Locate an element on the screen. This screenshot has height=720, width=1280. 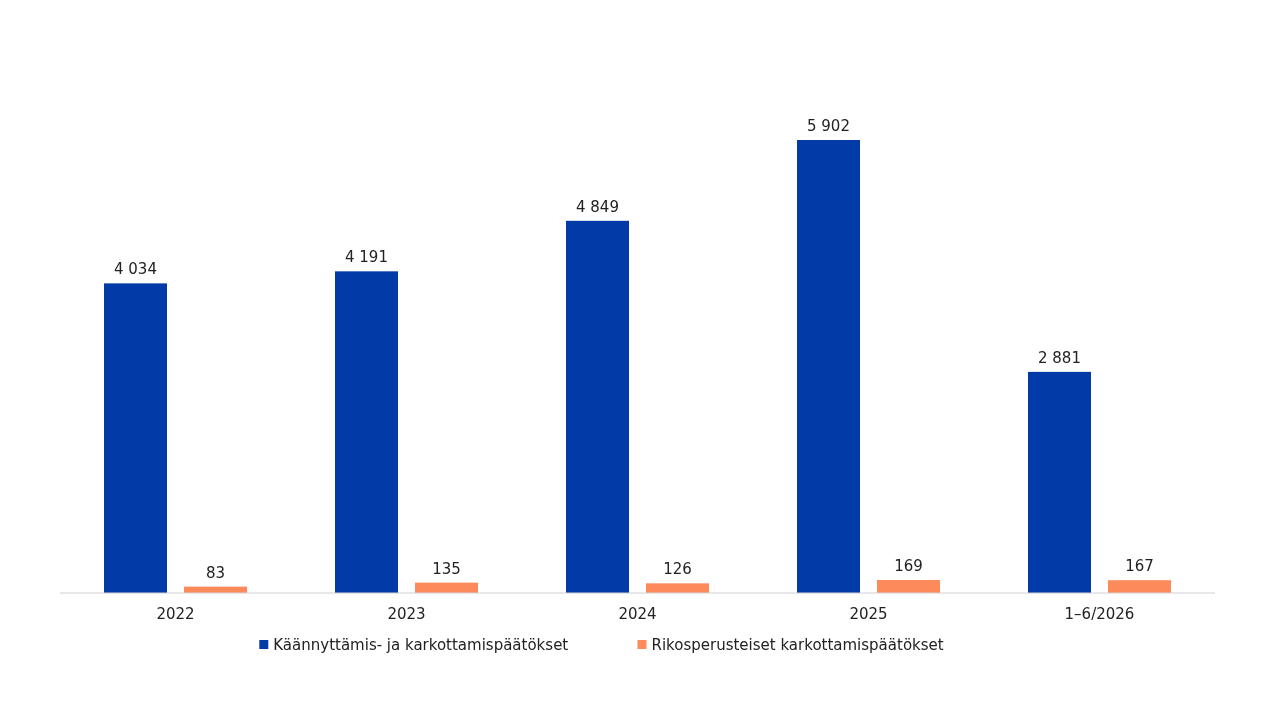
x-tick-label: 2025 is located at coordinates (868, 614).